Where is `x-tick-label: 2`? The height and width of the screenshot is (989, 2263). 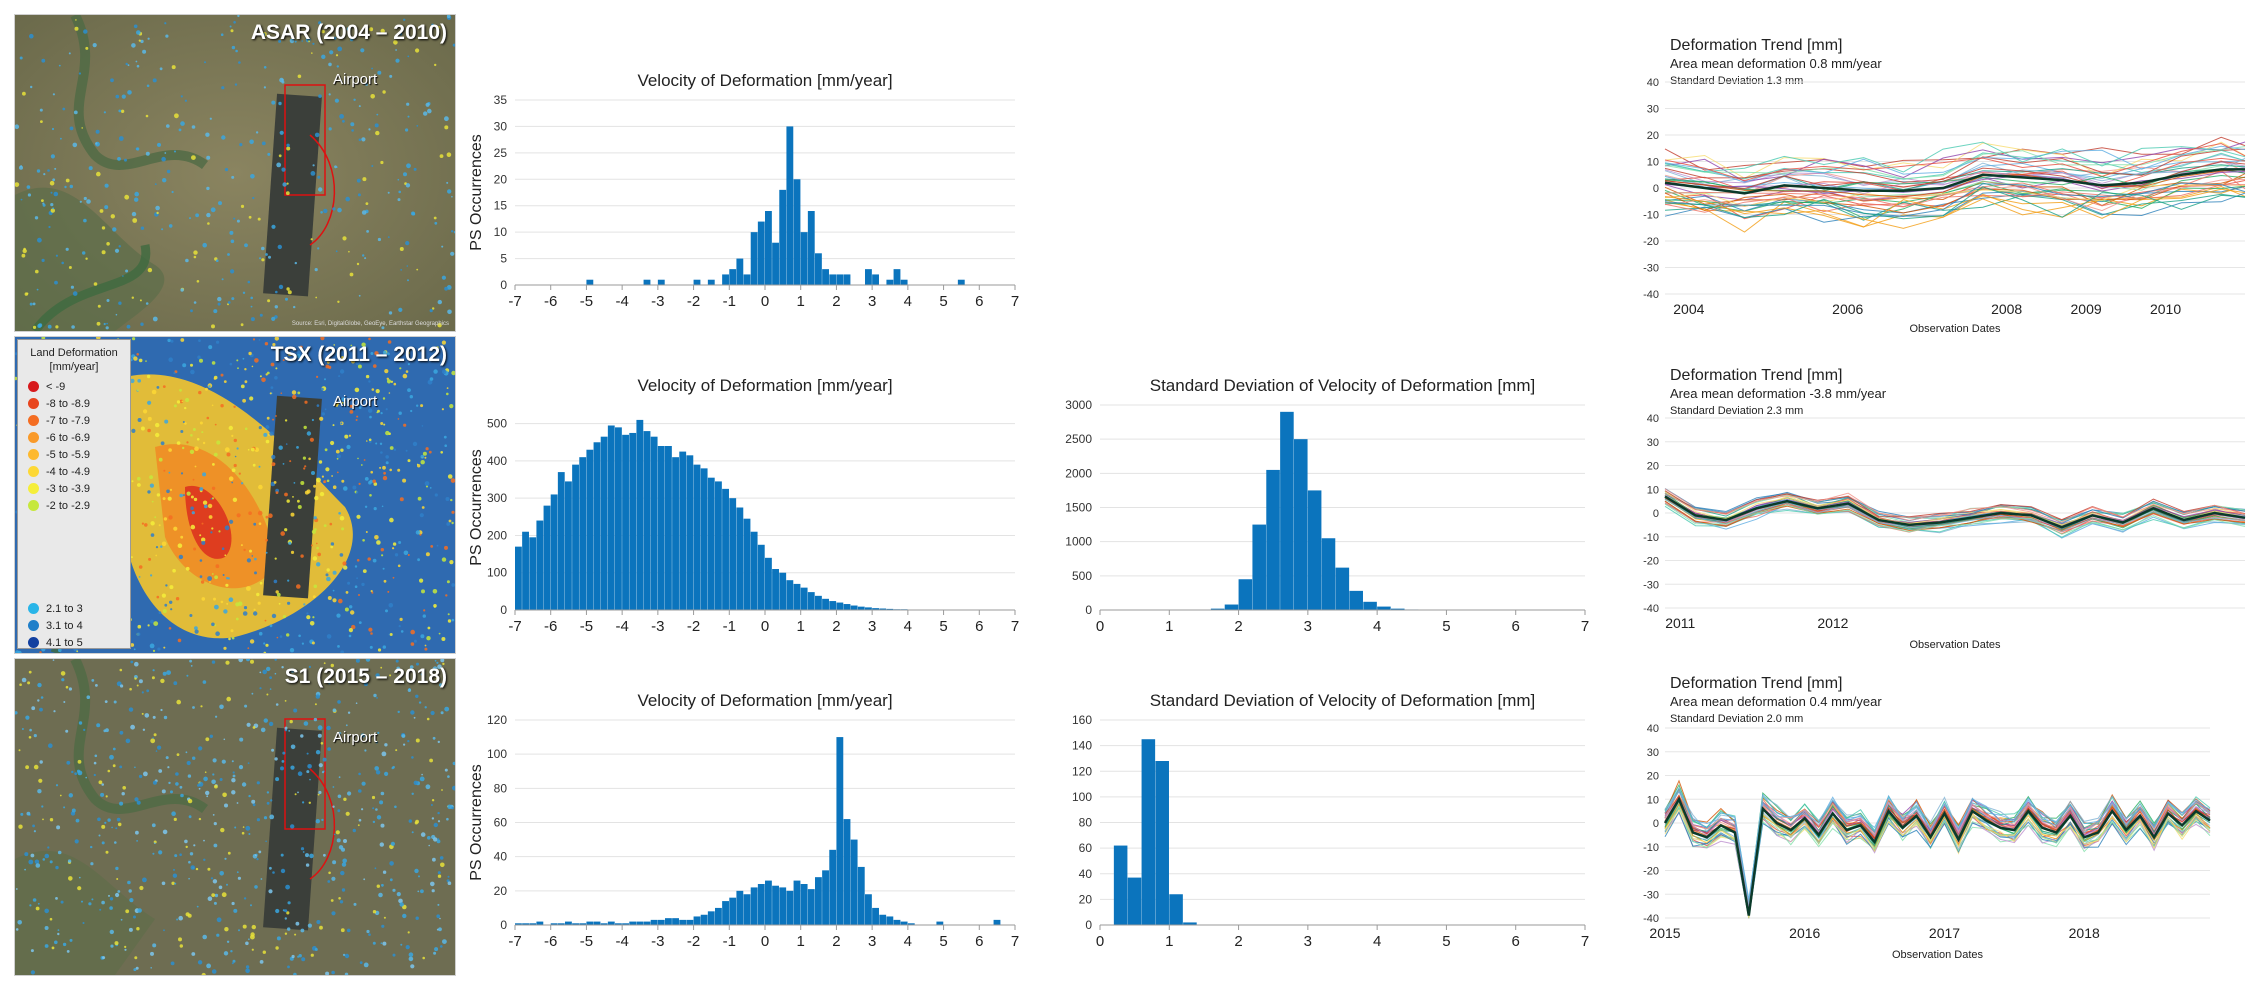
x-tick-label: 2 is located at coordinates (1238, 626).